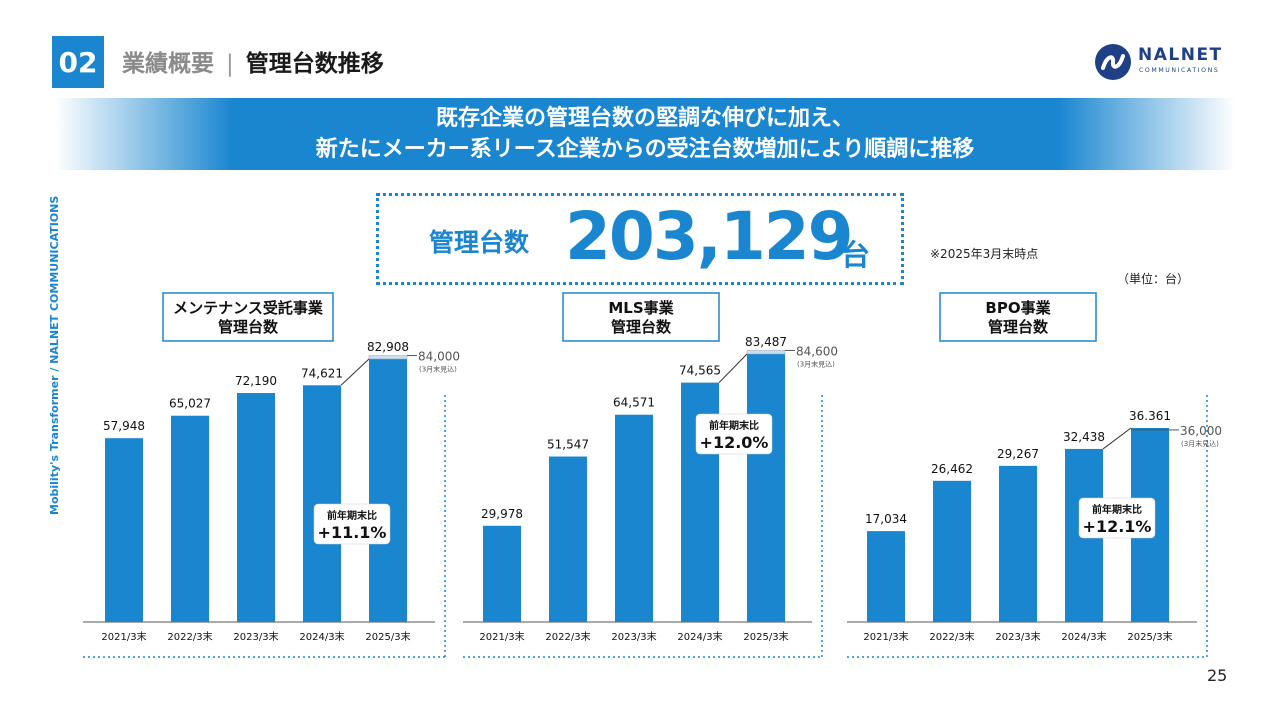 Image resolution: width=1280 pixels, height=720 pixels. Describe the element at coordinates (952, 469) in the screenshot. I see `chart-data-label: 26,462` at that location.